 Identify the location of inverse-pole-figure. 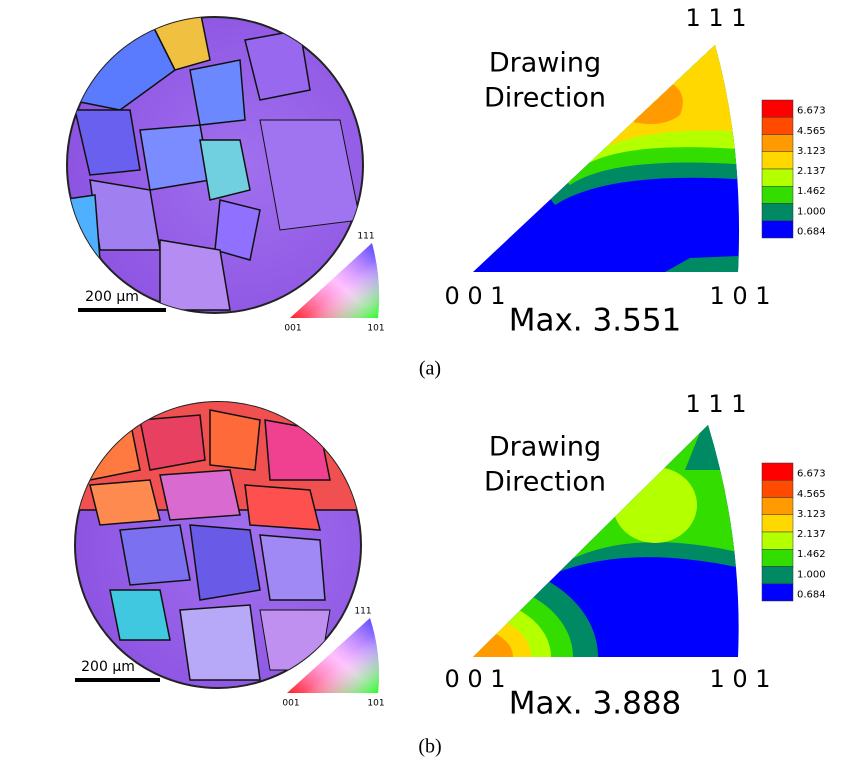
(606, 158).